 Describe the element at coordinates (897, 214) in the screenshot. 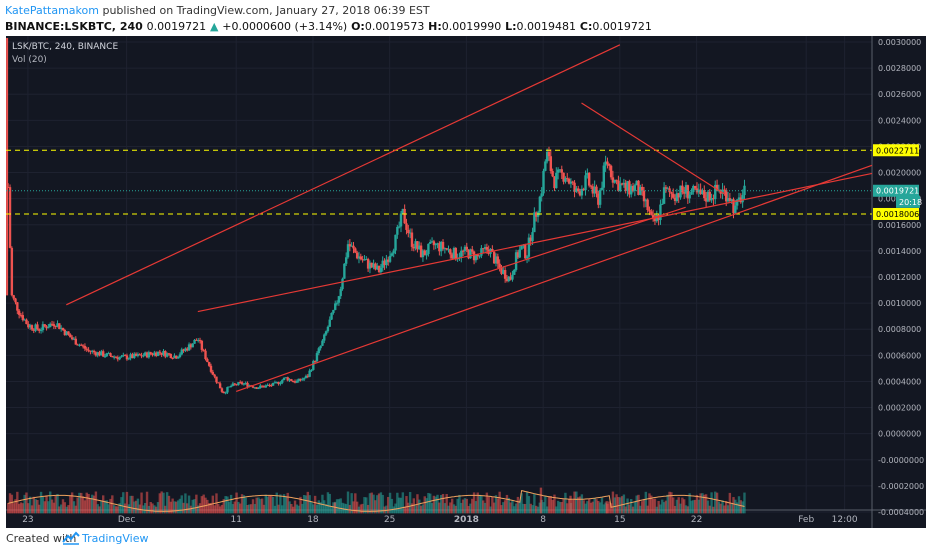

I see `price-label-text: 0.0018006` at that location.